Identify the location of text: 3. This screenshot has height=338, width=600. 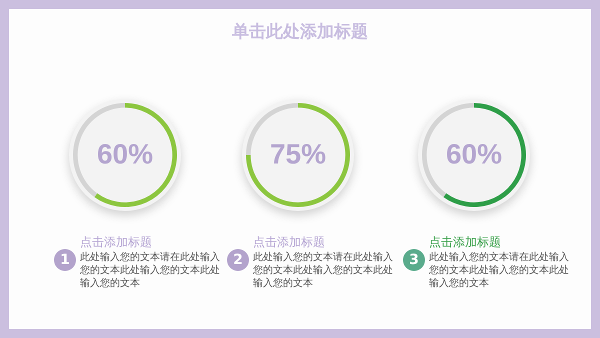
(414, 260).